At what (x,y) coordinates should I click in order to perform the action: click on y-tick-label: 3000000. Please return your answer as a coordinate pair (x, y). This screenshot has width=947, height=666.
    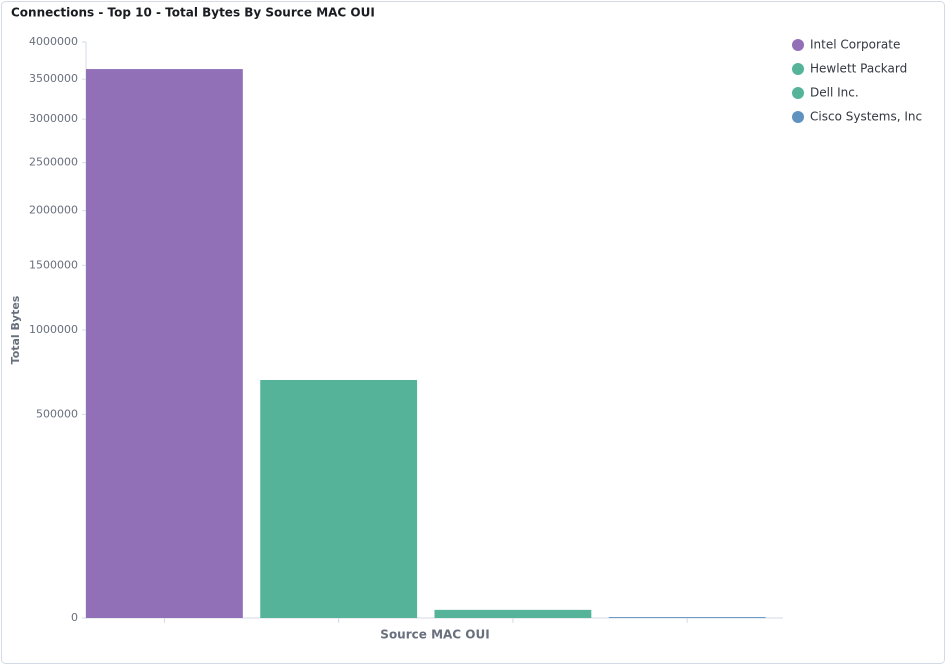
    Looking at the image, I should click on (53, 118).